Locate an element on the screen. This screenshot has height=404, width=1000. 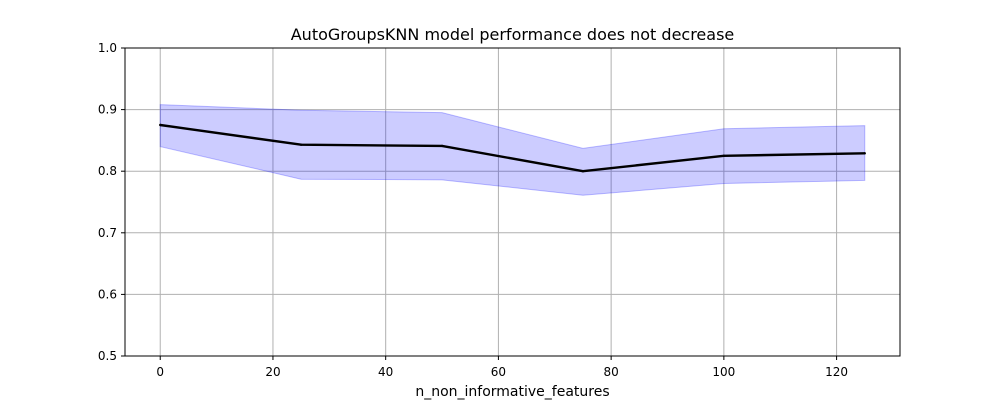
x-tick-label: 60 is located at coordinates (498, 372).